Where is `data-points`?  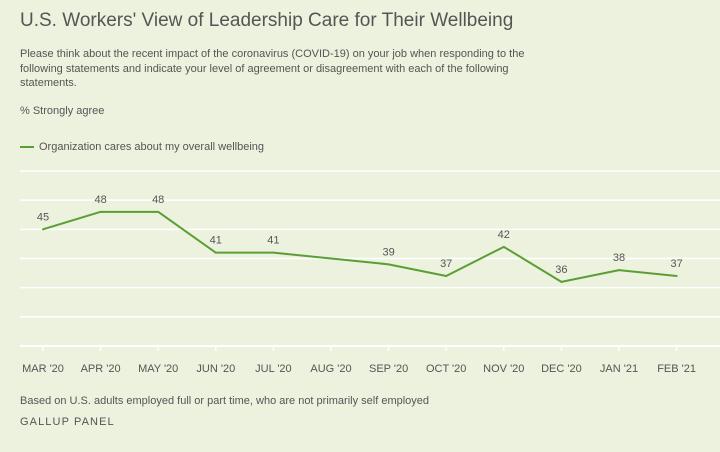
data-points is located at coordinates (360, 246).